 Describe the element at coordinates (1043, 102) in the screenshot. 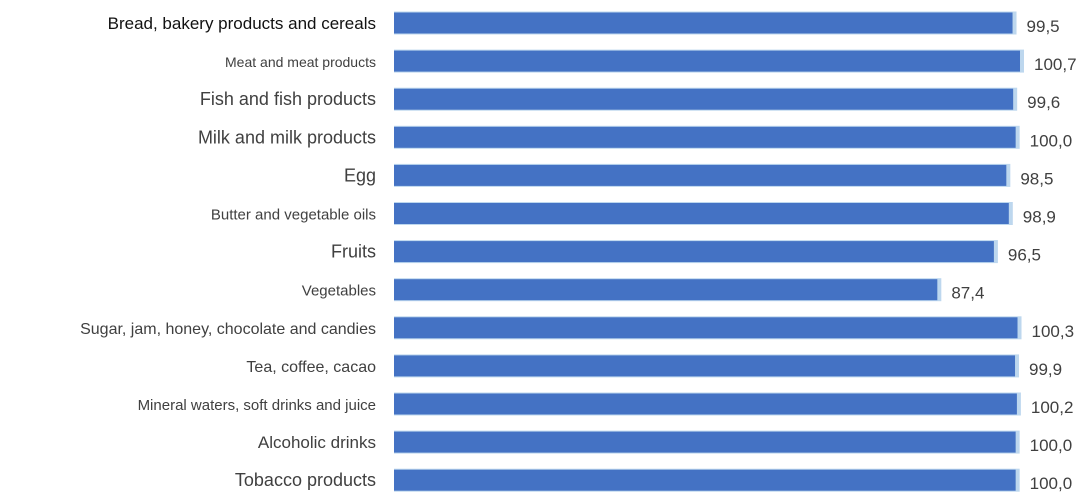

I see `data-label: 99,6` at that location.